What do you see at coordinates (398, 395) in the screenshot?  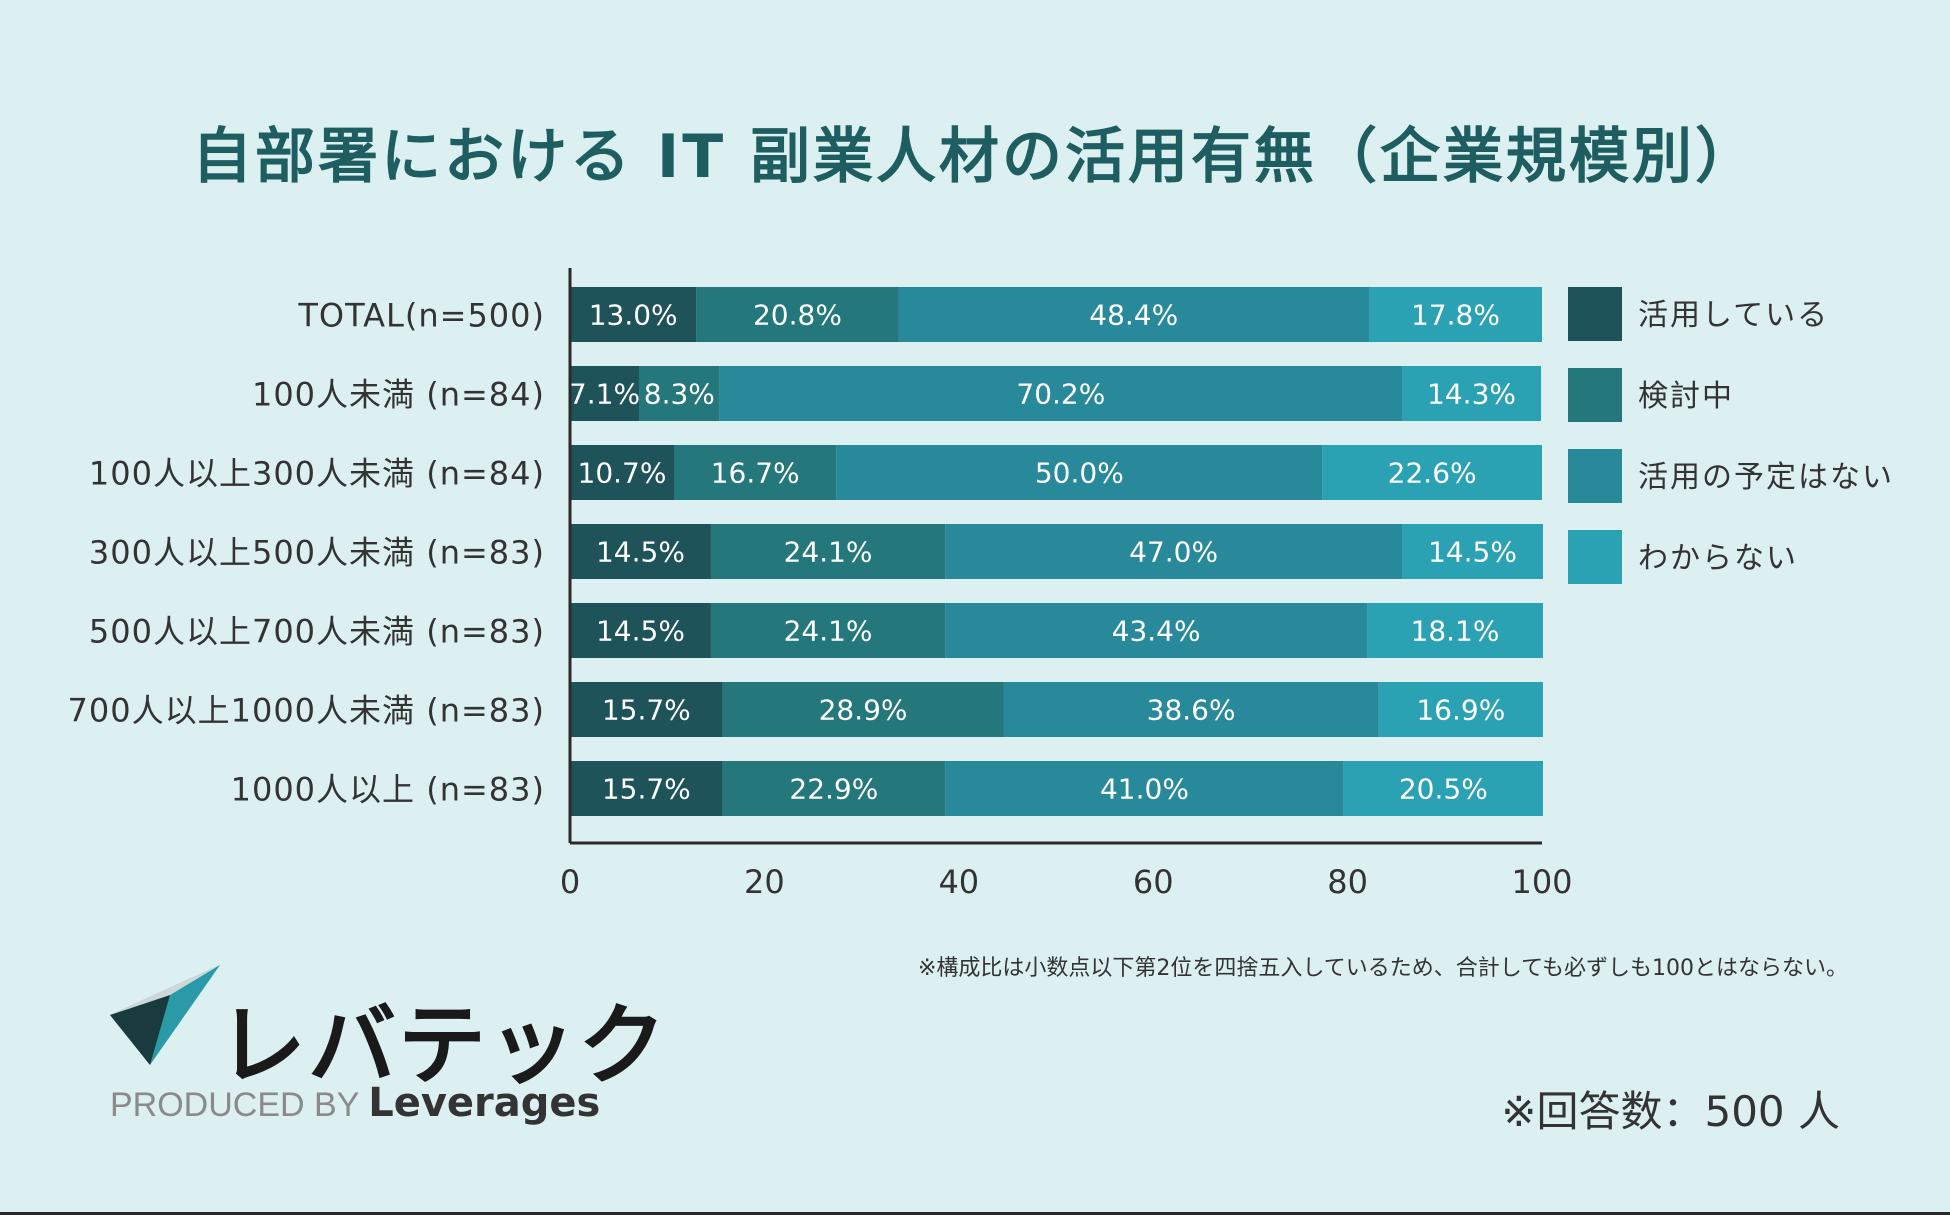 I see `category-label: 100人未満 (n=84)` at bounding box center [398, 395].